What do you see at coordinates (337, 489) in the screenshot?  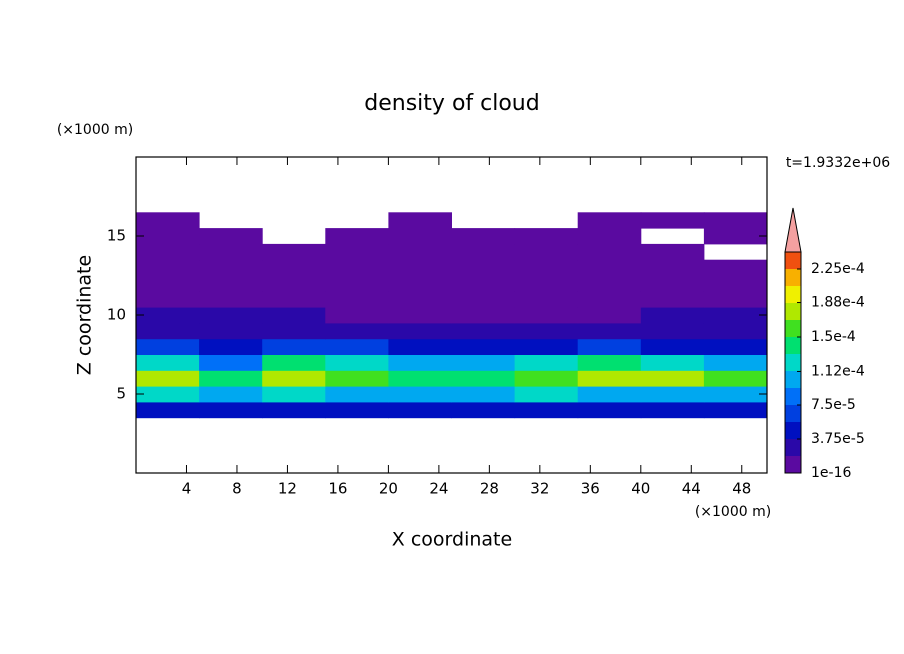 I see `x-tick-label: 16` at bounding box center [337, 489].